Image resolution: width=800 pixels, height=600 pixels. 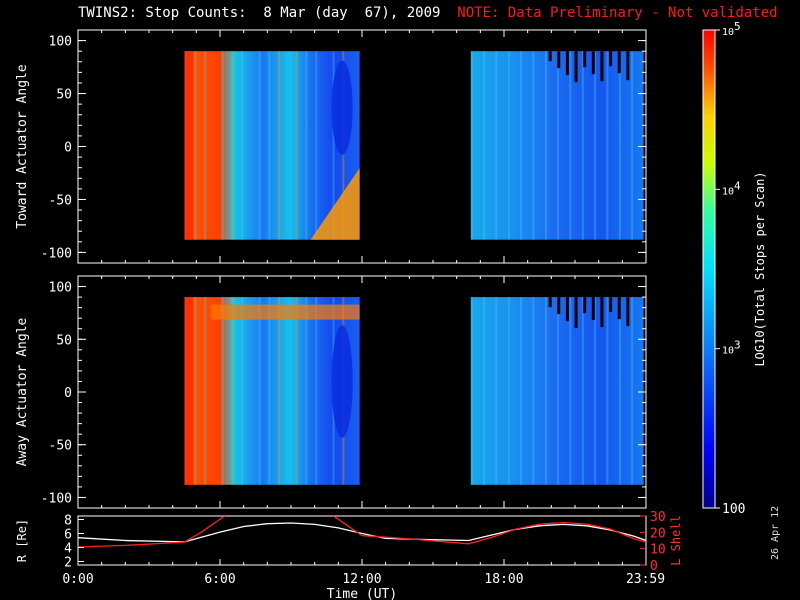 What do you see at coordinates (658, 550) in the screenshot?
I see `right-y-tick-label: 10` at bounding box center [658, 550].